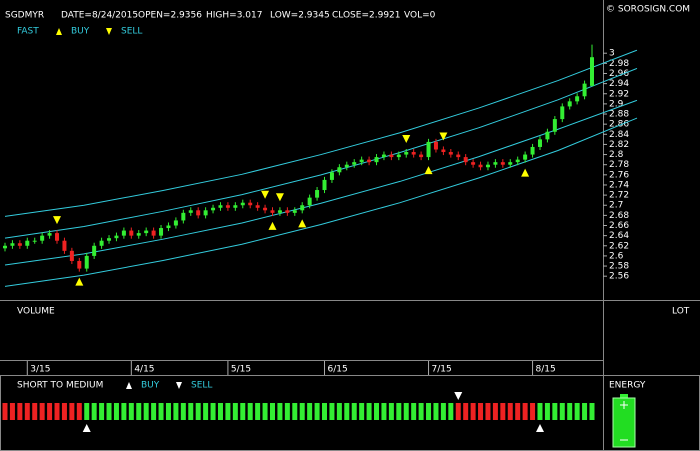 Image resolution: width=700 pixels, height=451 pixels. I want to click on sell-signal, so click(443, 136).